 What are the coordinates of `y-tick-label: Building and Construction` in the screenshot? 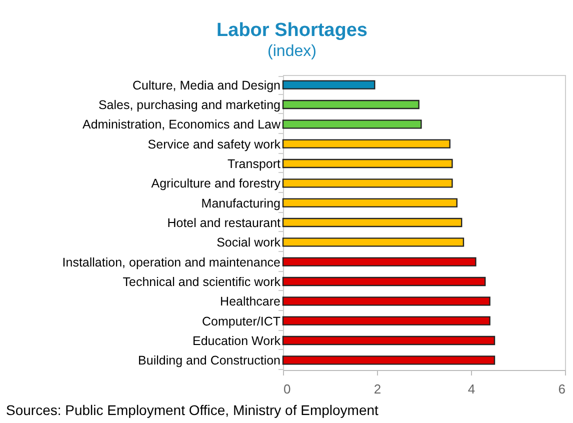 It's located at (209, 361).